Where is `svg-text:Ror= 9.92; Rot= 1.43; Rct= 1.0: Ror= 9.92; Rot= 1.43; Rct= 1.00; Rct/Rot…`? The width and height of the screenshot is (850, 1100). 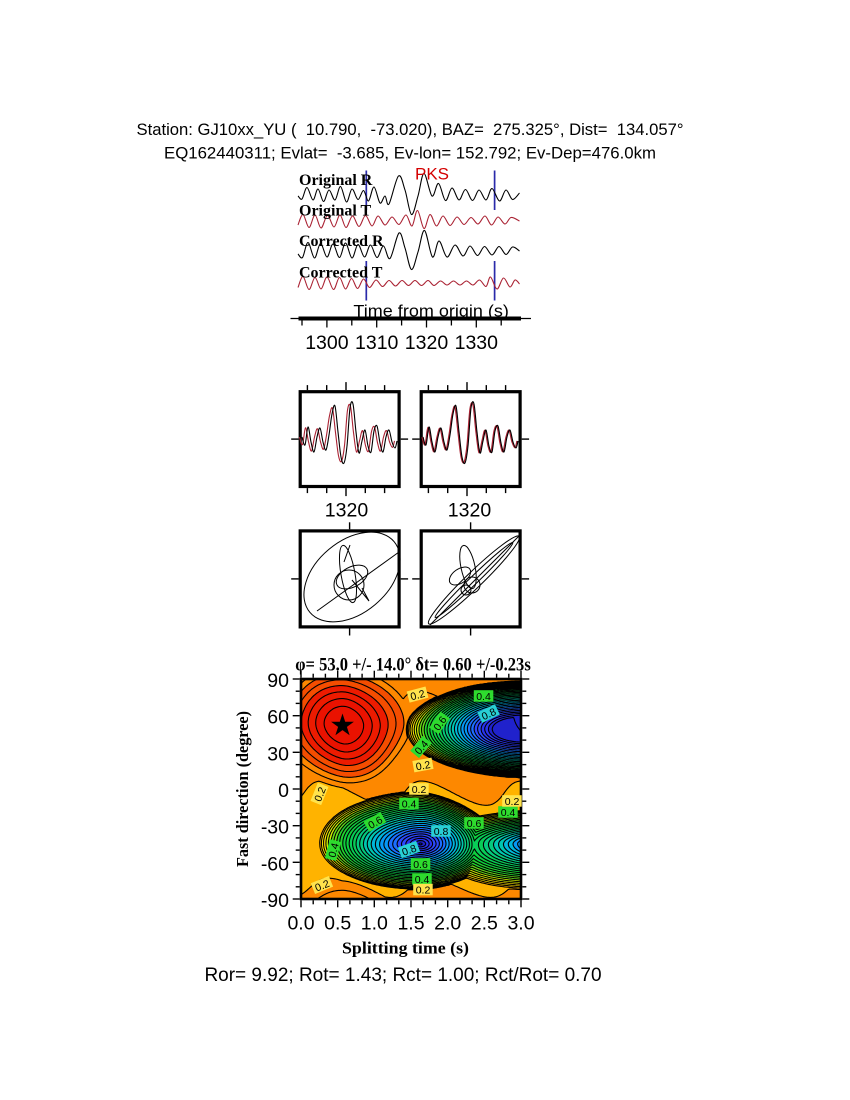
svg-text:Ror= 9.92; Rot= 1.43; Rct= 1.0: Ror= 9.92; Rot= 1.43; Rct= 1.00; Rct/Rot… is located at coordinates (402, 975).